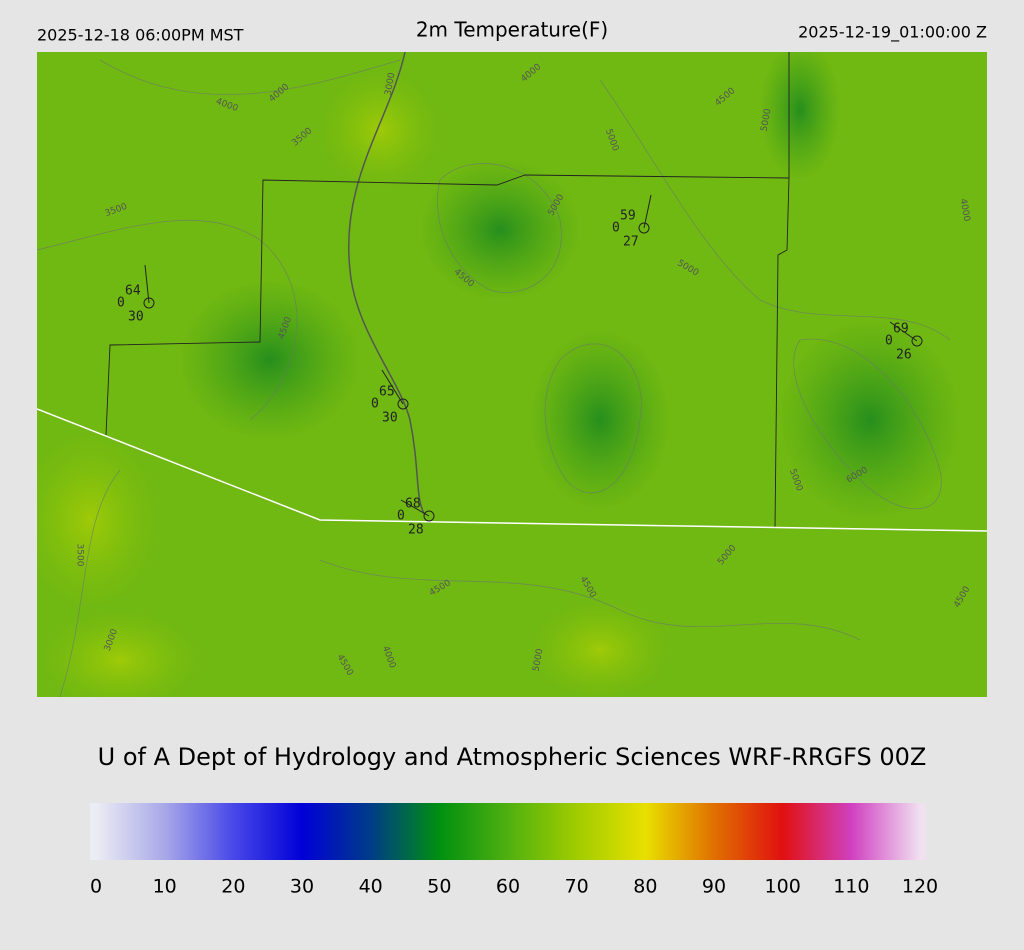 The image size is (1024, 950). What do you see at coordinates (904, 355) in the screenshot?
I see `dewpoint: 26` at bounding box center [904, 355].